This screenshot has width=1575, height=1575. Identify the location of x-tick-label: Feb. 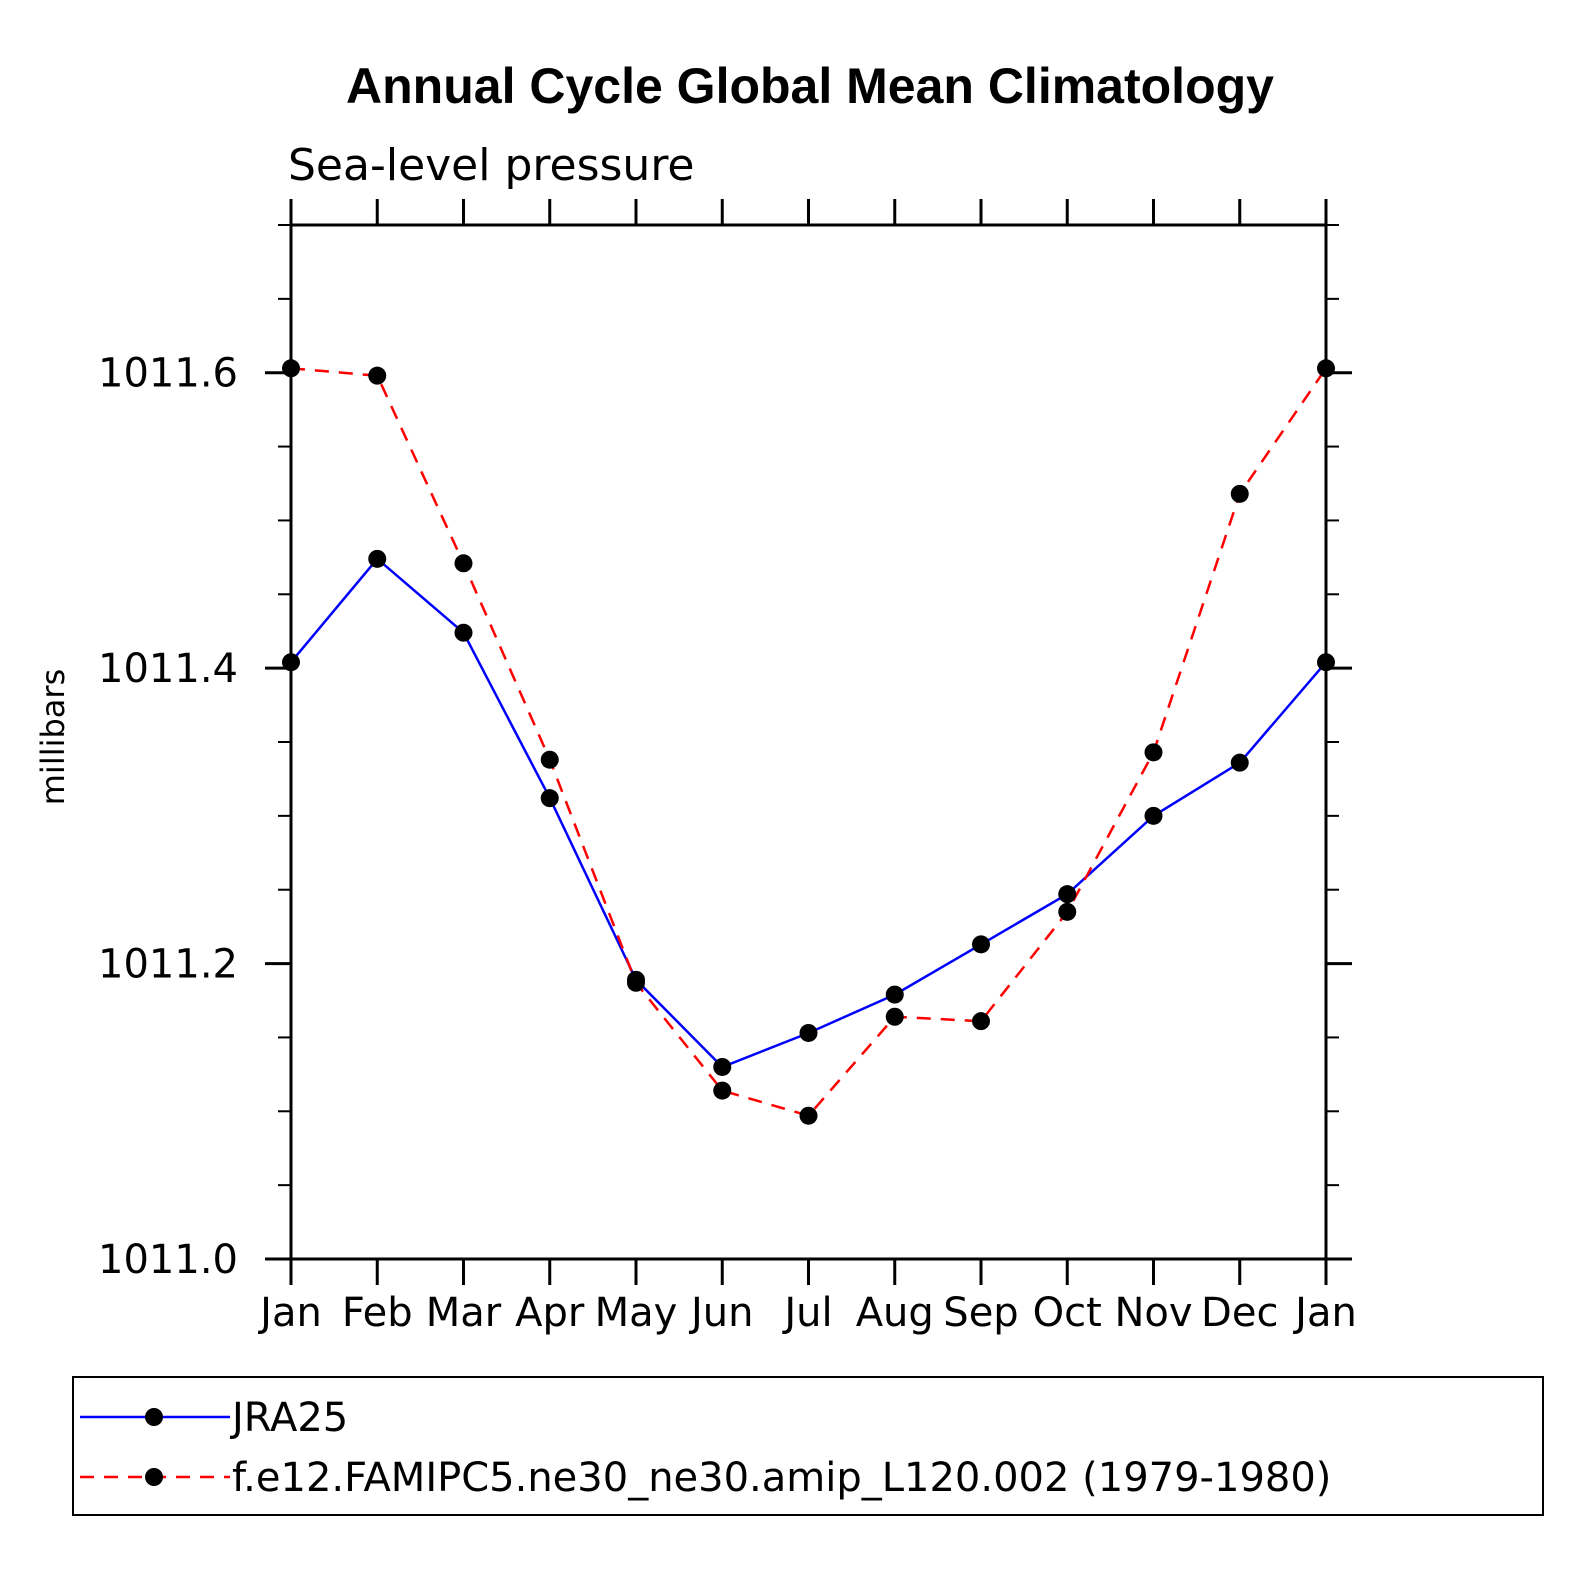
(377, 1313).